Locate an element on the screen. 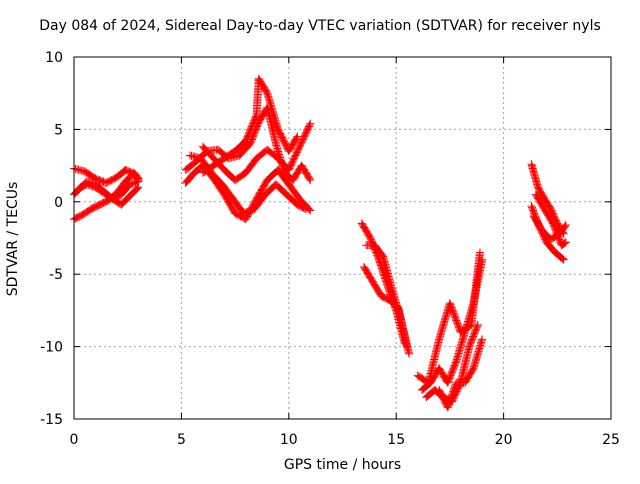  x-tick-label: 20 is located at coordinates (504, 440).